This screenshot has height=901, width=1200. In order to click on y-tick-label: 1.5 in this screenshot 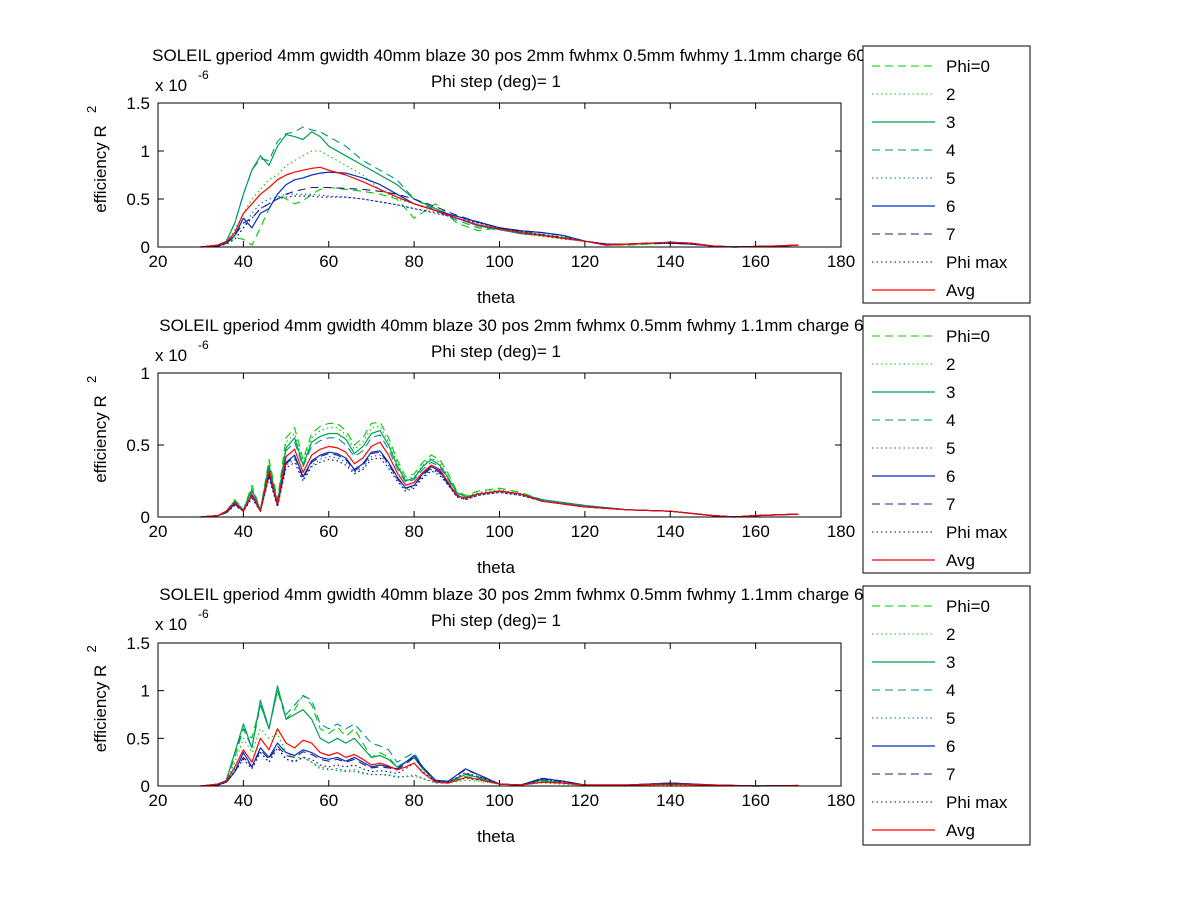, I will do `click(138, 103)`.